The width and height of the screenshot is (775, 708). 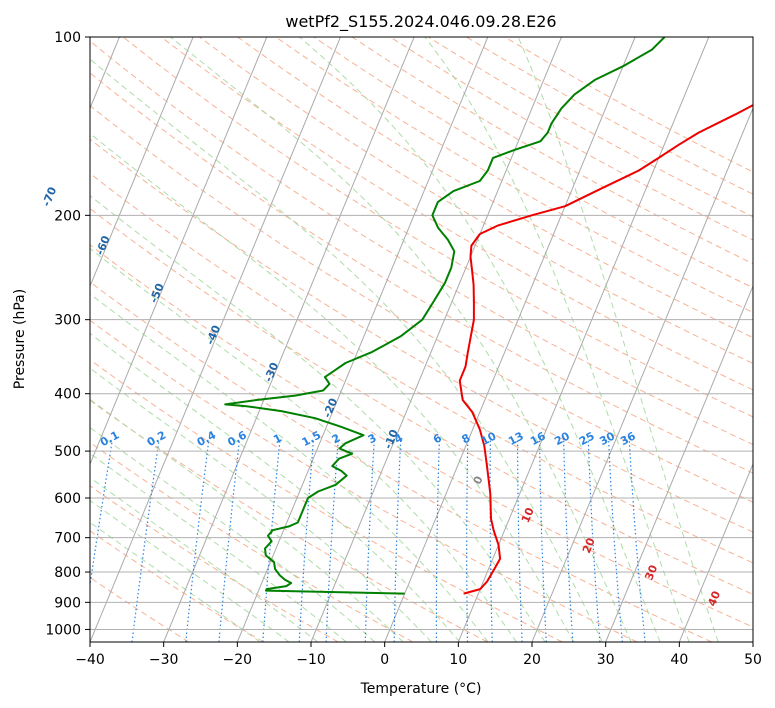 I want to click on y-tick-label: 300, so click(x=67, y=321).